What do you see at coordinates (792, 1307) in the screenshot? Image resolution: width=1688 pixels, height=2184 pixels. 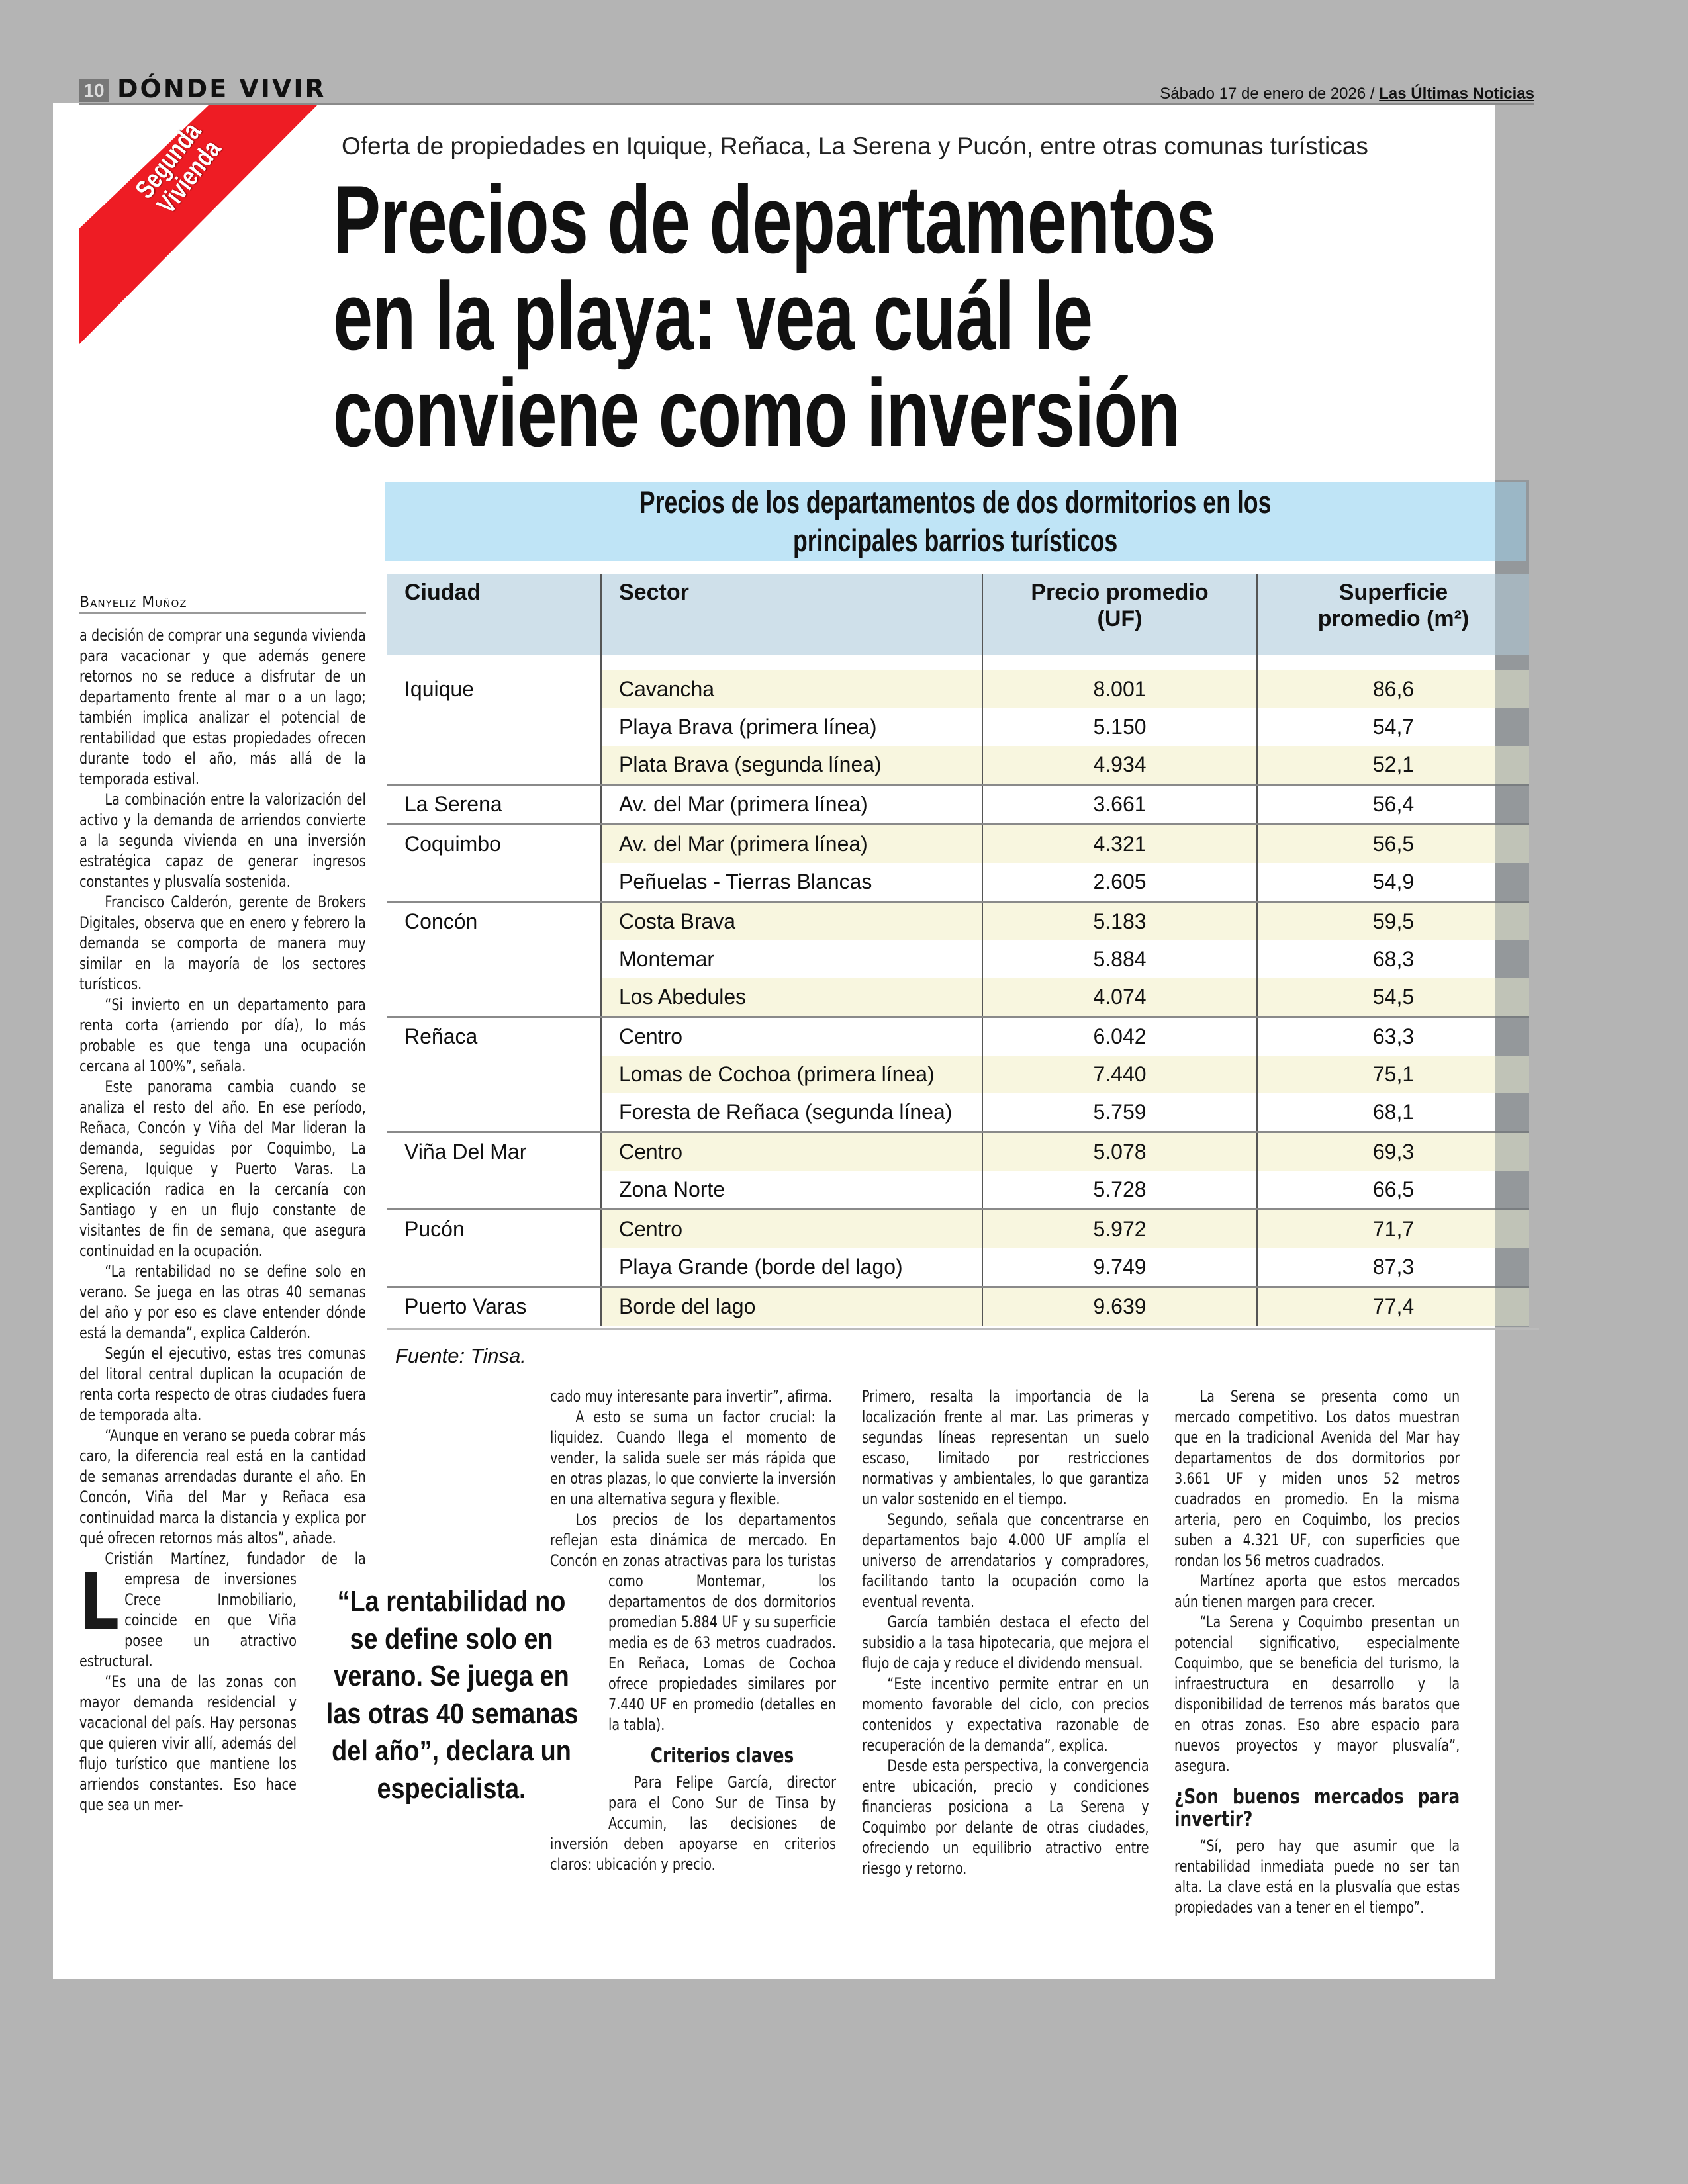 I see `cell-sector: Borde del lago` at bounding box center [792, 1307].